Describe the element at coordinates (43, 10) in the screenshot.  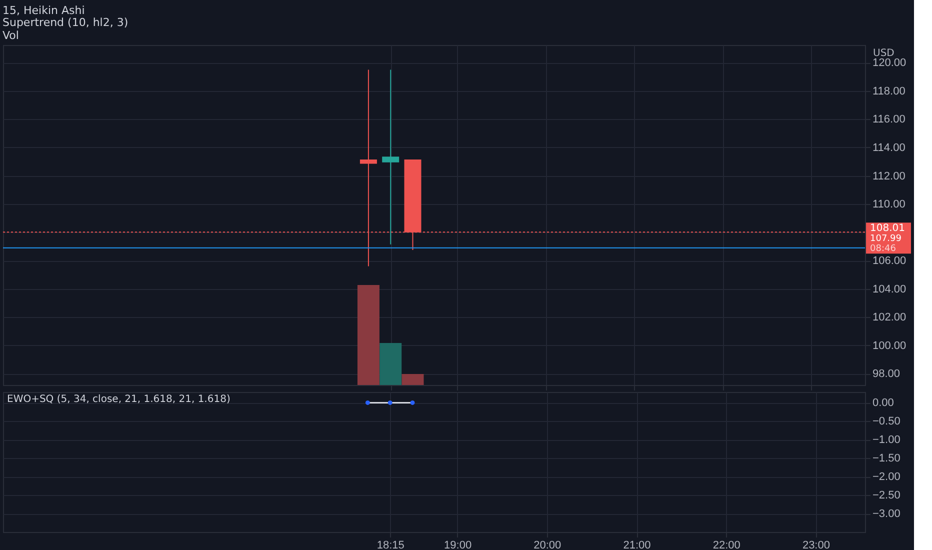
I see `chart-title: 15, Heikin Ashi` at that location.